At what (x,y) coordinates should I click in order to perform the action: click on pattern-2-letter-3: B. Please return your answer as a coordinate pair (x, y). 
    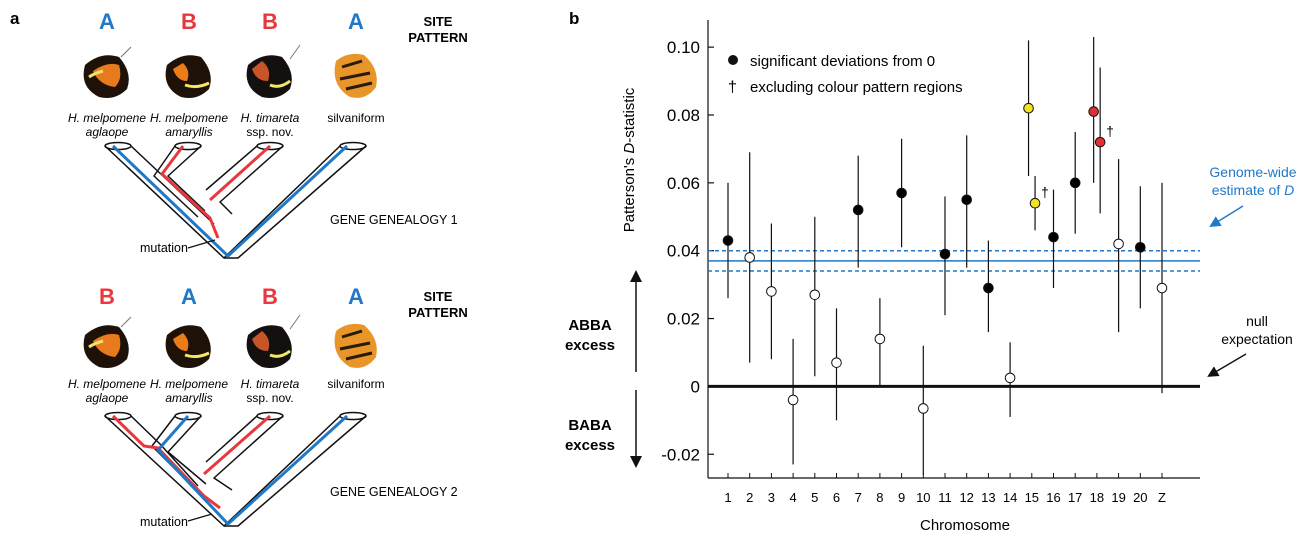
    Looking at the image, I should click on (270, 296).